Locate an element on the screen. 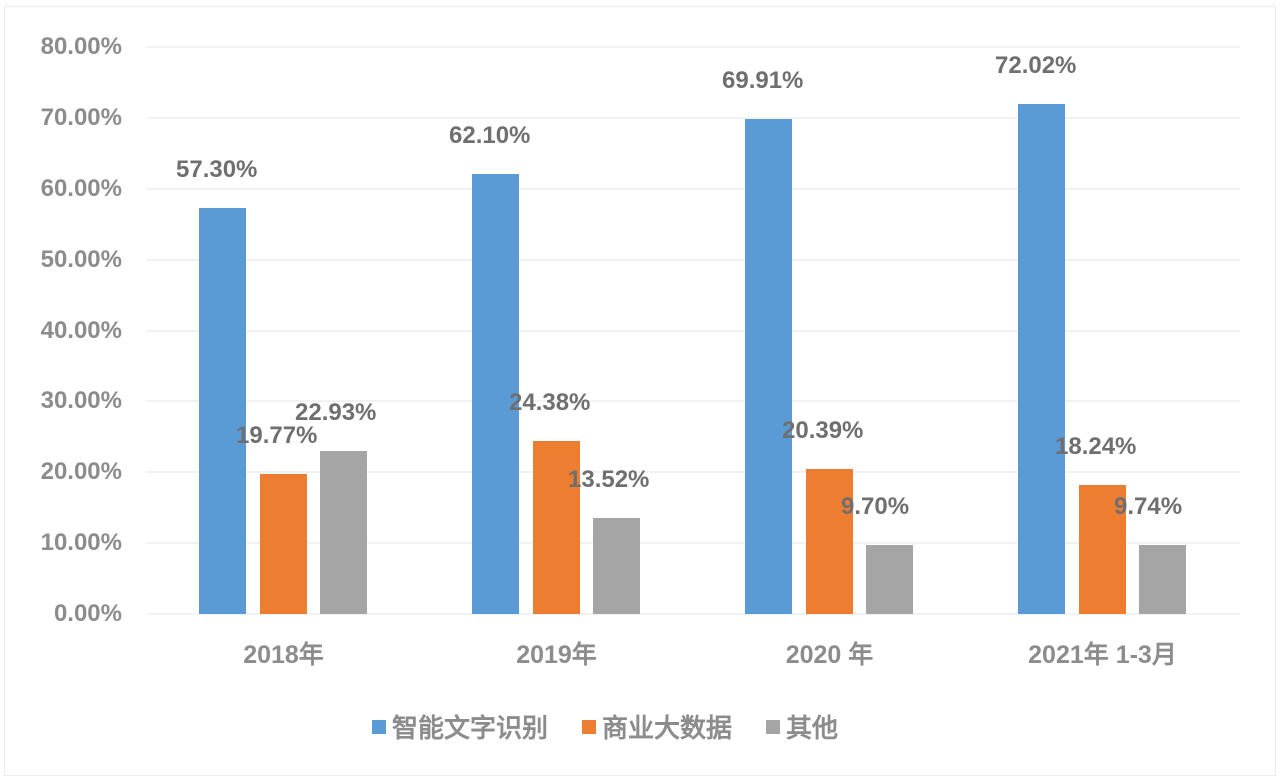  x-tick-label: 2019年 is located at coordinates (556, 655).